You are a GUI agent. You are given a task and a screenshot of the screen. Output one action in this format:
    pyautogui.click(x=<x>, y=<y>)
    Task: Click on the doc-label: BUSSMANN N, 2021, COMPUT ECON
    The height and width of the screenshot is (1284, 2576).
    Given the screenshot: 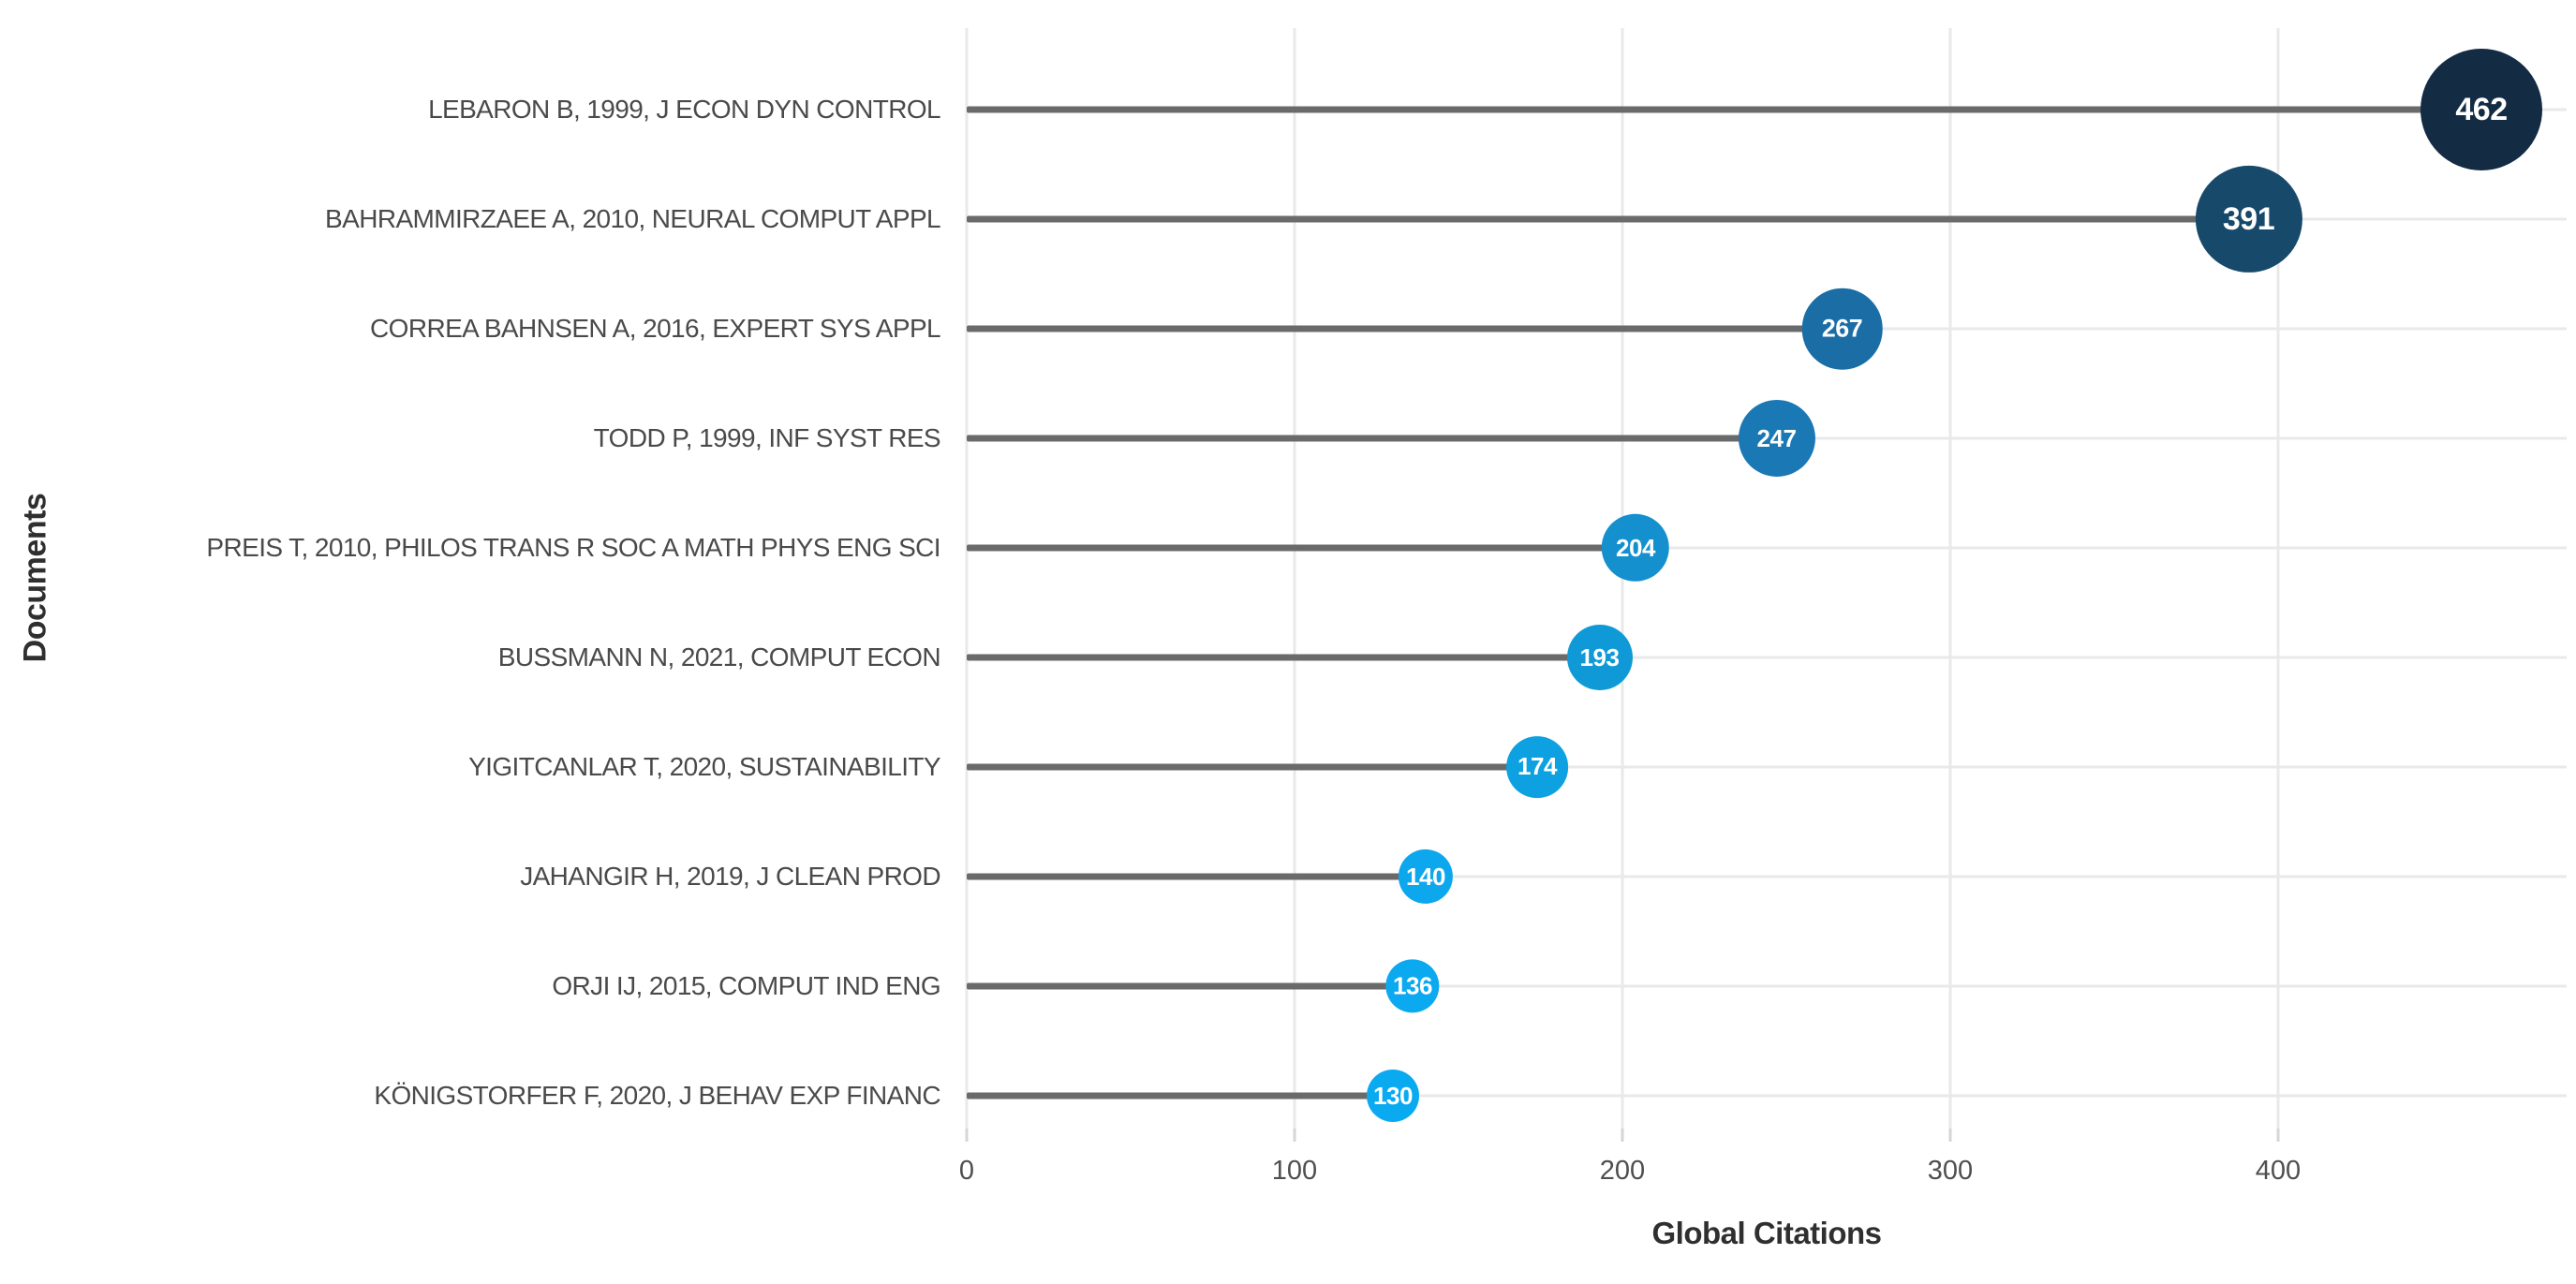 What is the action you would take?
    pyautogui.click(x=719, y=657)
    